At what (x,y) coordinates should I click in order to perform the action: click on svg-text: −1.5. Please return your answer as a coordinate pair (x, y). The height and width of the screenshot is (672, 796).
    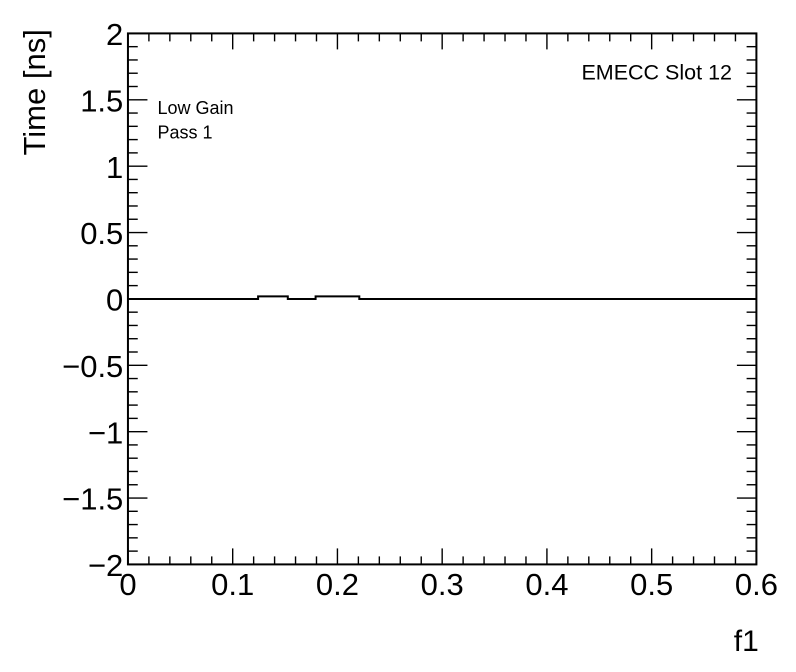
    Looking at the image, I should click on (92, 499).